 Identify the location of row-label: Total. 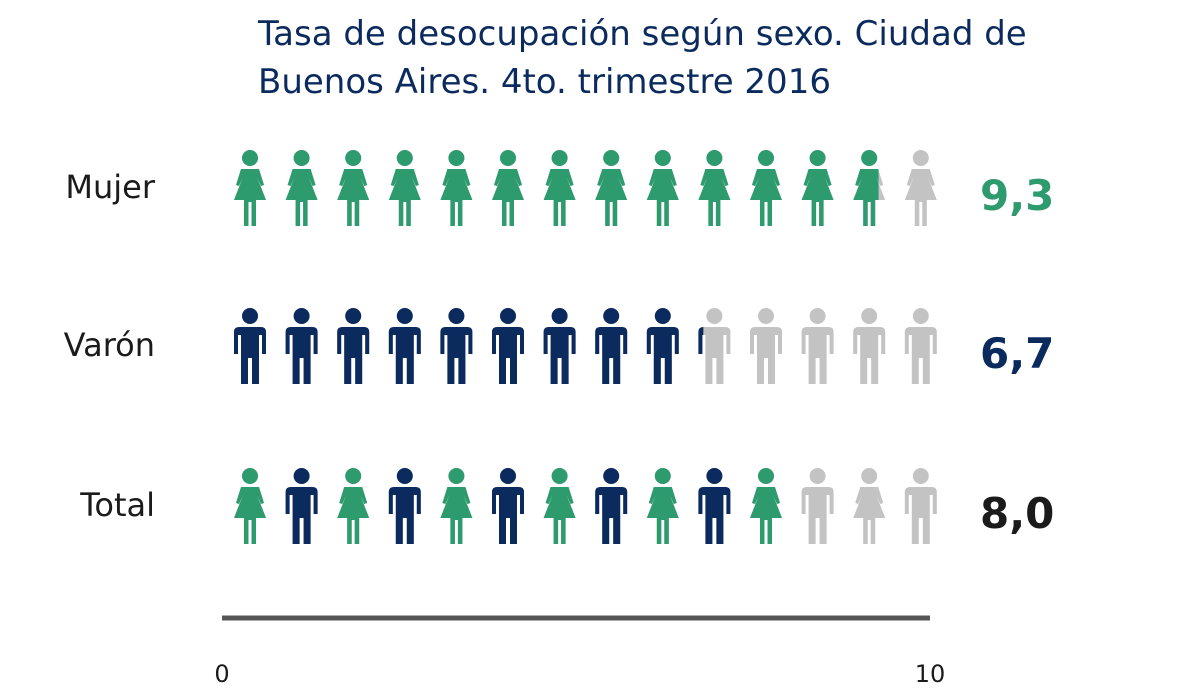
(117, 505).